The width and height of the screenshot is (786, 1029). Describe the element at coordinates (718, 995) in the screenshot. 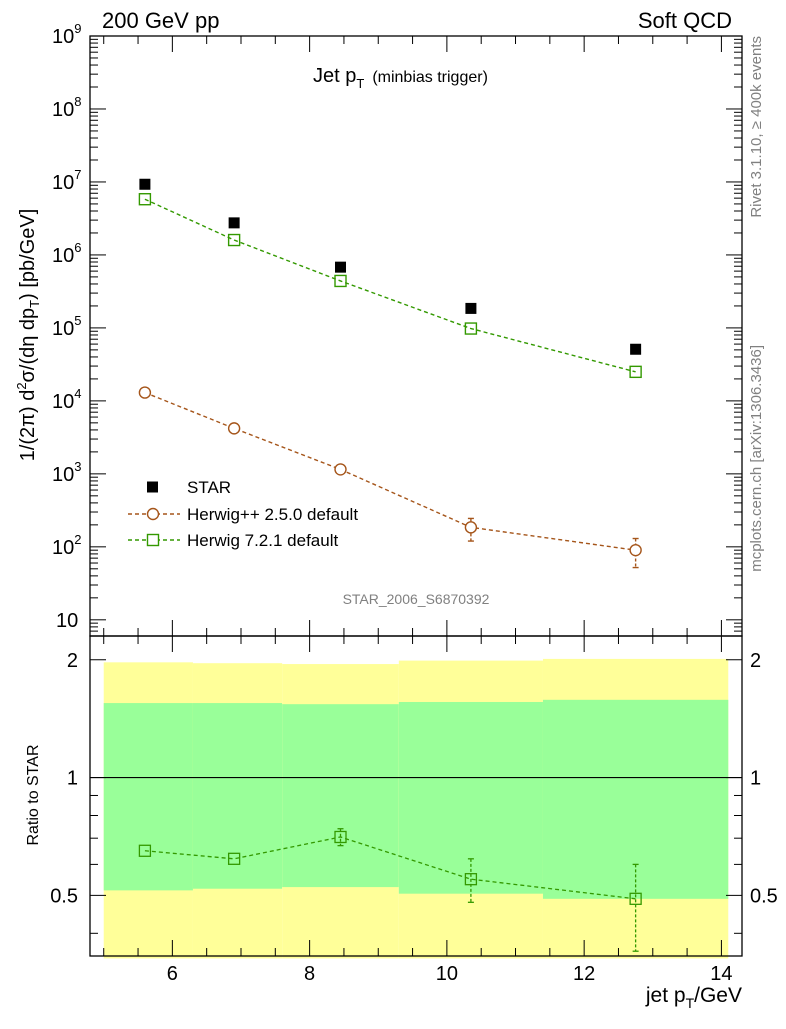

I see `xlabel-unit: /GeV` at that location.